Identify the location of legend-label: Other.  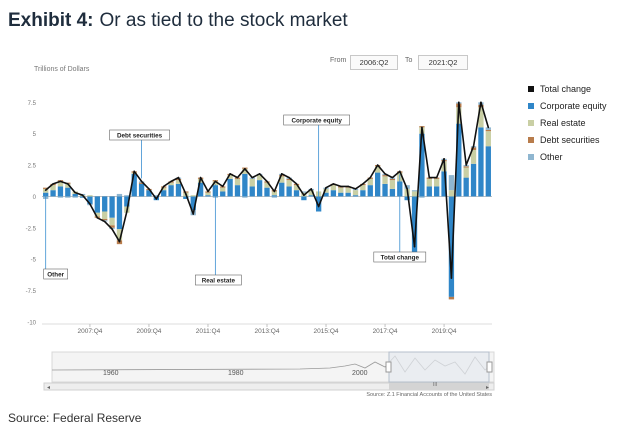
(551, 156).